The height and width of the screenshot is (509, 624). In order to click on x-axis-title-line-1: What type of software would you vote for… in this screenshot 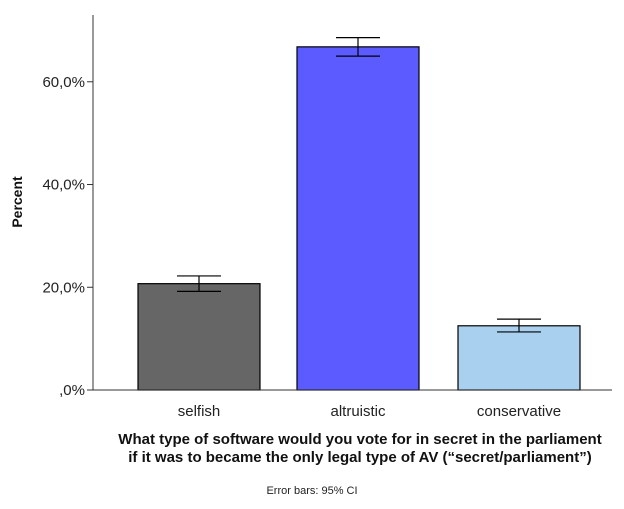, I will do `click(359, 439)`.